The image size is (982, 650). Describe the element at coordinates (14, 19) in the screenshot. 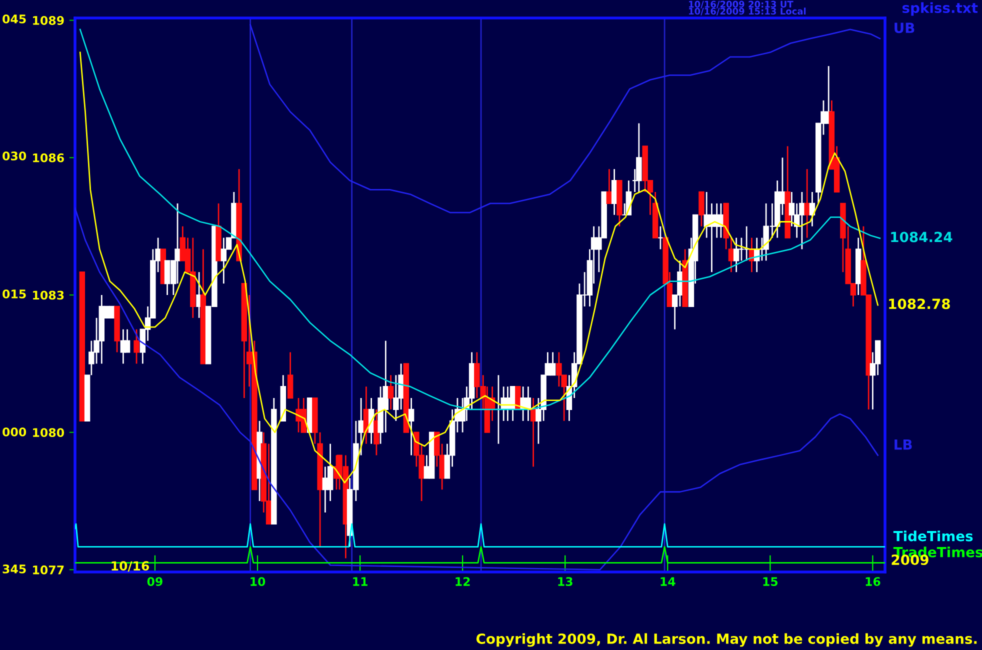

I see `text: 045` at that location.